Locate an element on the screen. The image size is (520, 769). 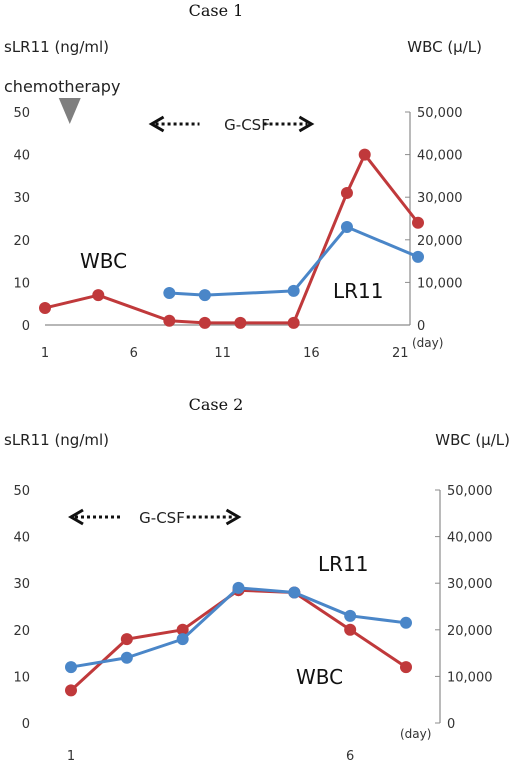
chart-title: Case 2 is located at coordinates (216, 404).